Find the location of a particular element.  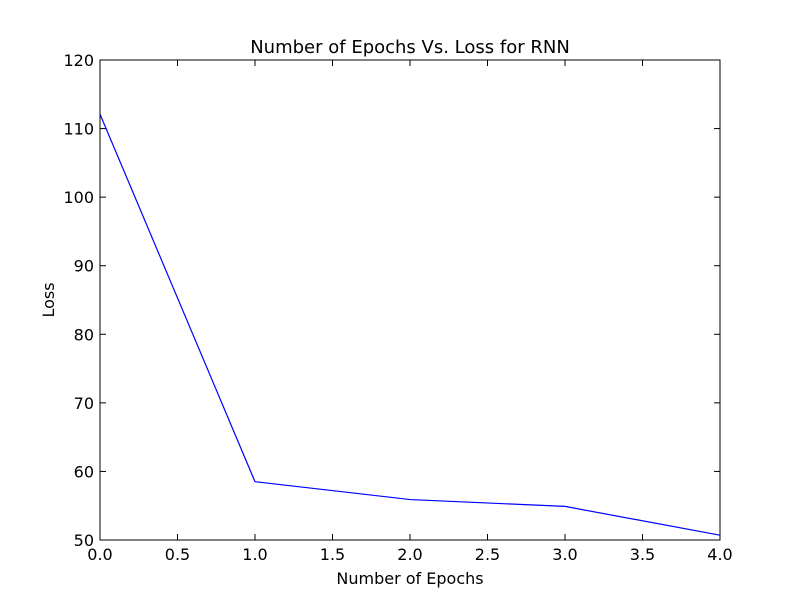

y-tick-label: 50 is located at coordinates (84, 540).